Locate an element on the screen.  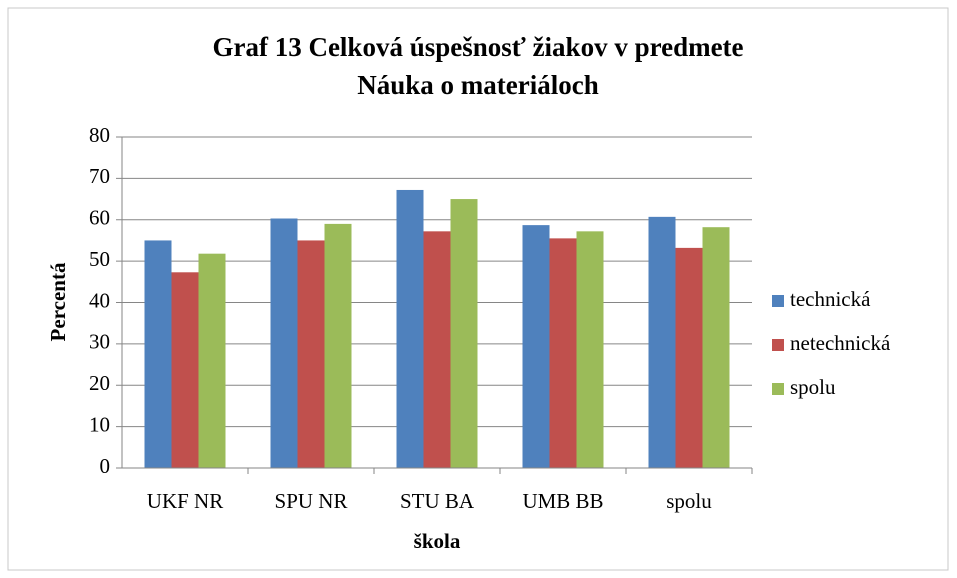
chart-title: Náuka o materiáloch is located at coordinates (477, 85).